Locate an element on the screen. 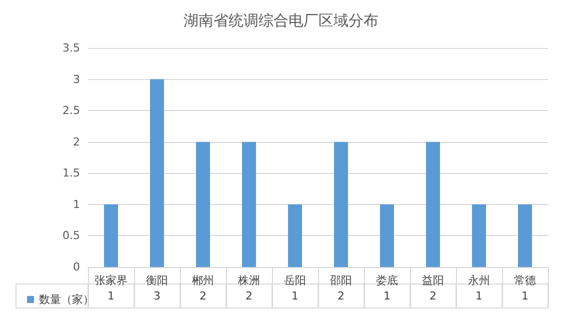 The width and height of the screenshot is (562, 322). x-tick-label: 常德 is located at coordinates (525, 280).